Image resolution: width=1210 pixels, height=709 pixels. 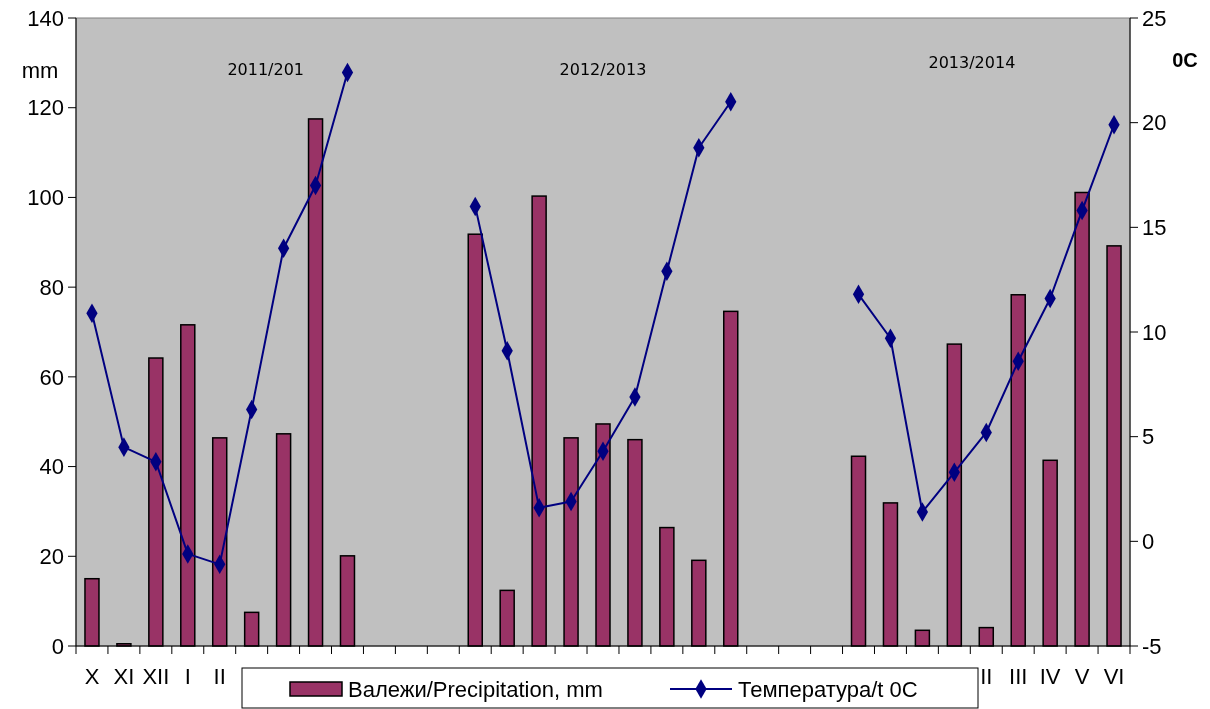 I want to click on annotation: 2013/2014, so click(x=972, y=62).